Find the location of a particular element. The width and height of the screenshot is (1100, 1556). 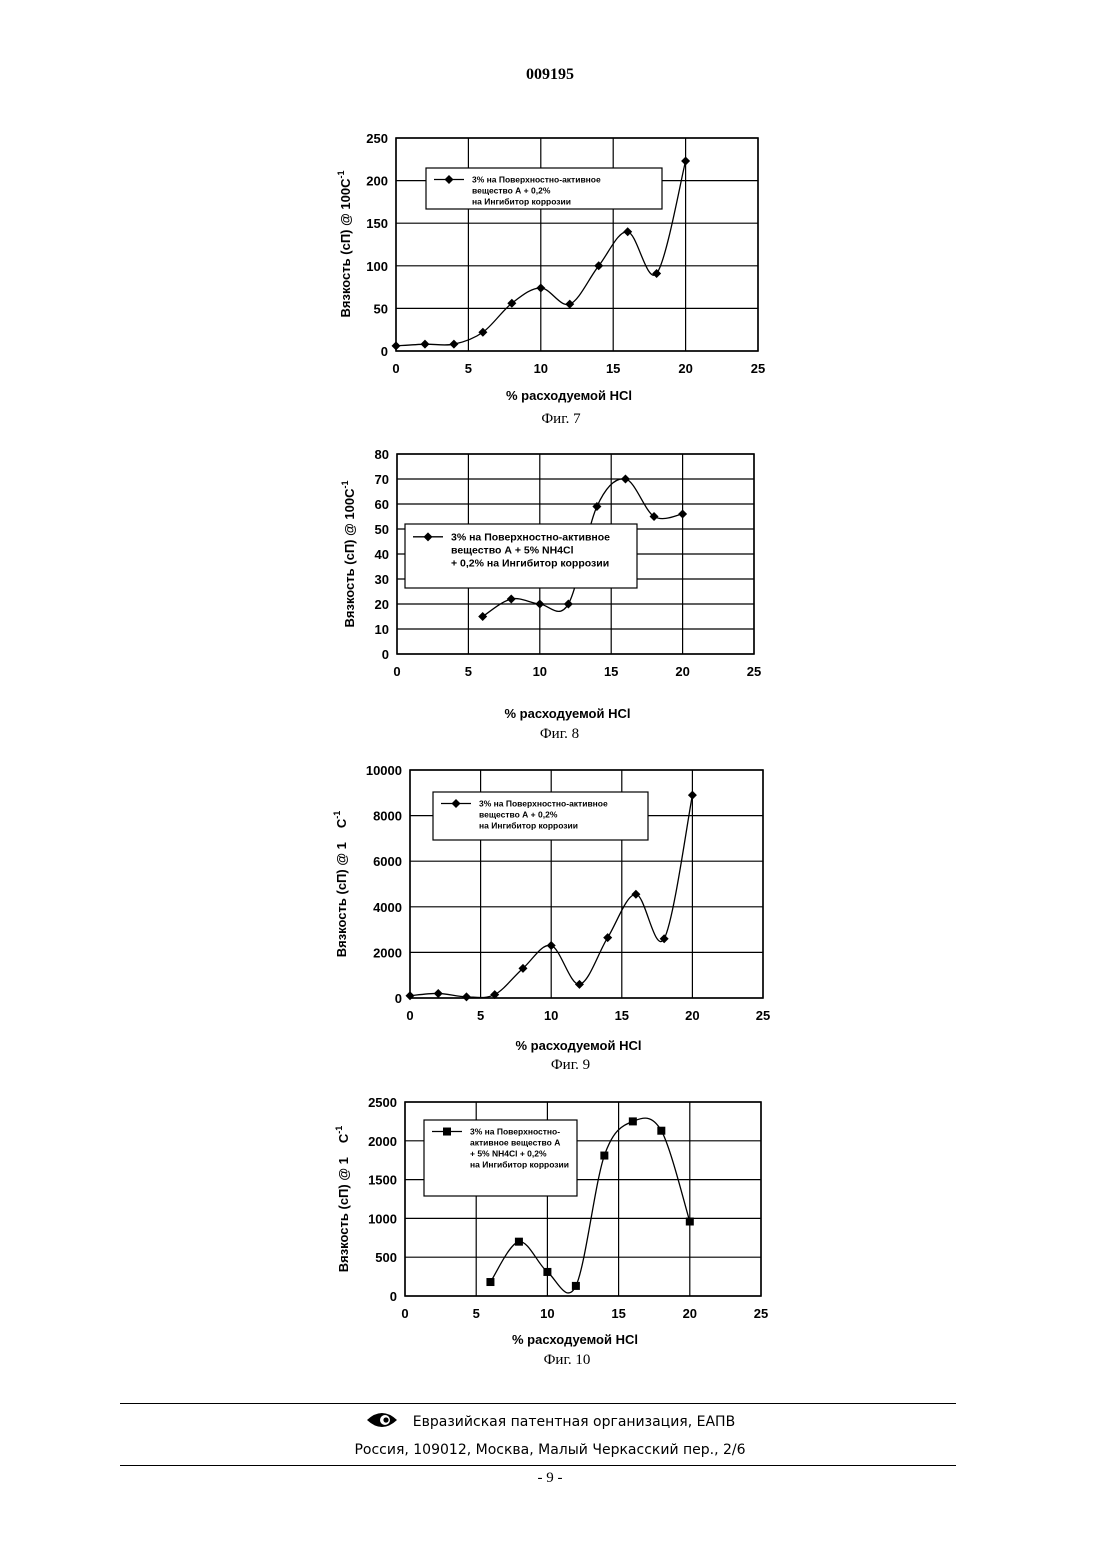

y-tick-label: 250 is located at coordinates (377, 138).